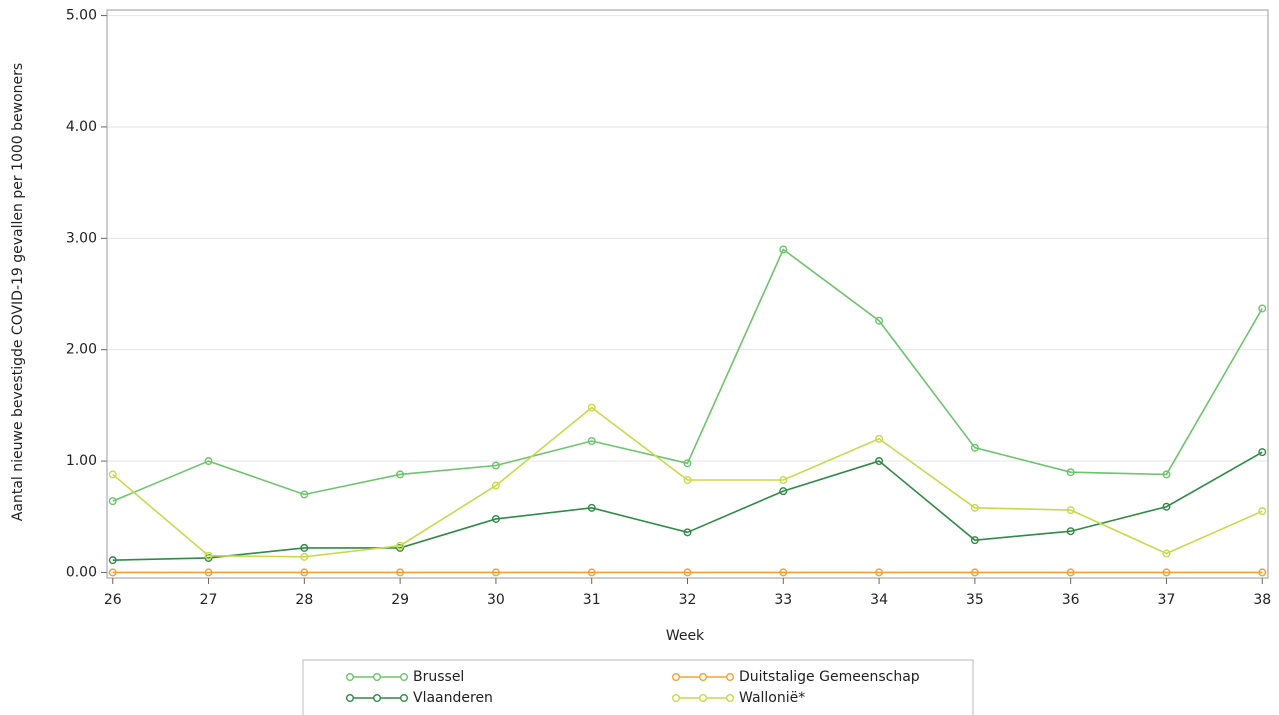 This screenshot has width=1279, height=715. I want to click on series-line, so click(687, 506).